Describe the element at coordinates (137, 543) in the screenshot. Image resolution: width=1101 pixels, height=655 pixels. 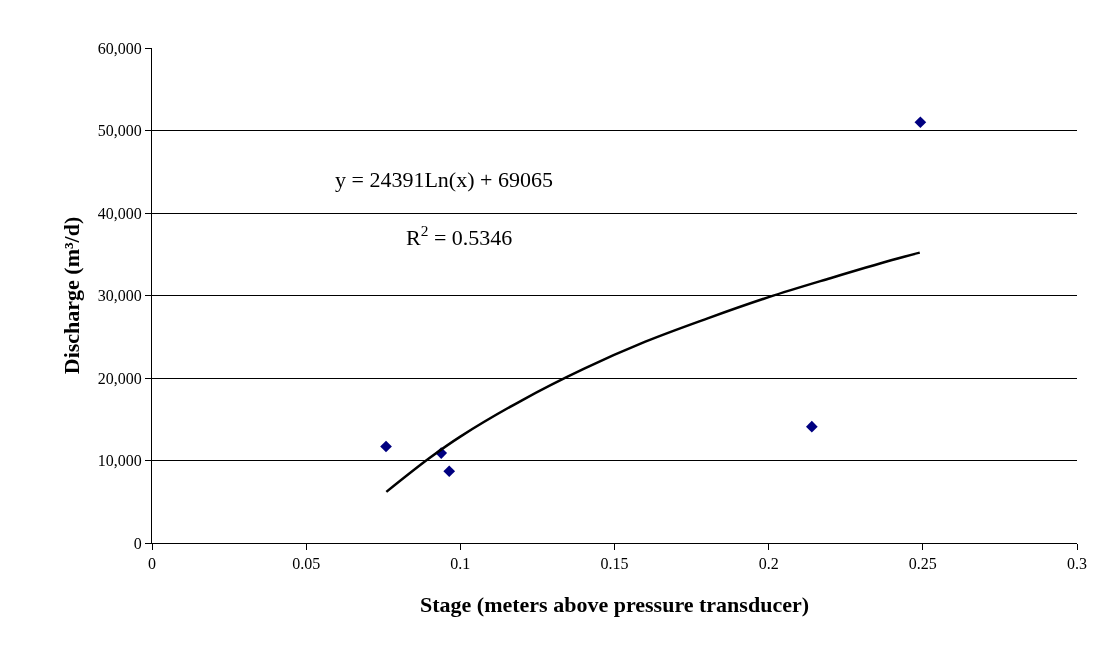
I see `y-tick-label: 0` at that location.